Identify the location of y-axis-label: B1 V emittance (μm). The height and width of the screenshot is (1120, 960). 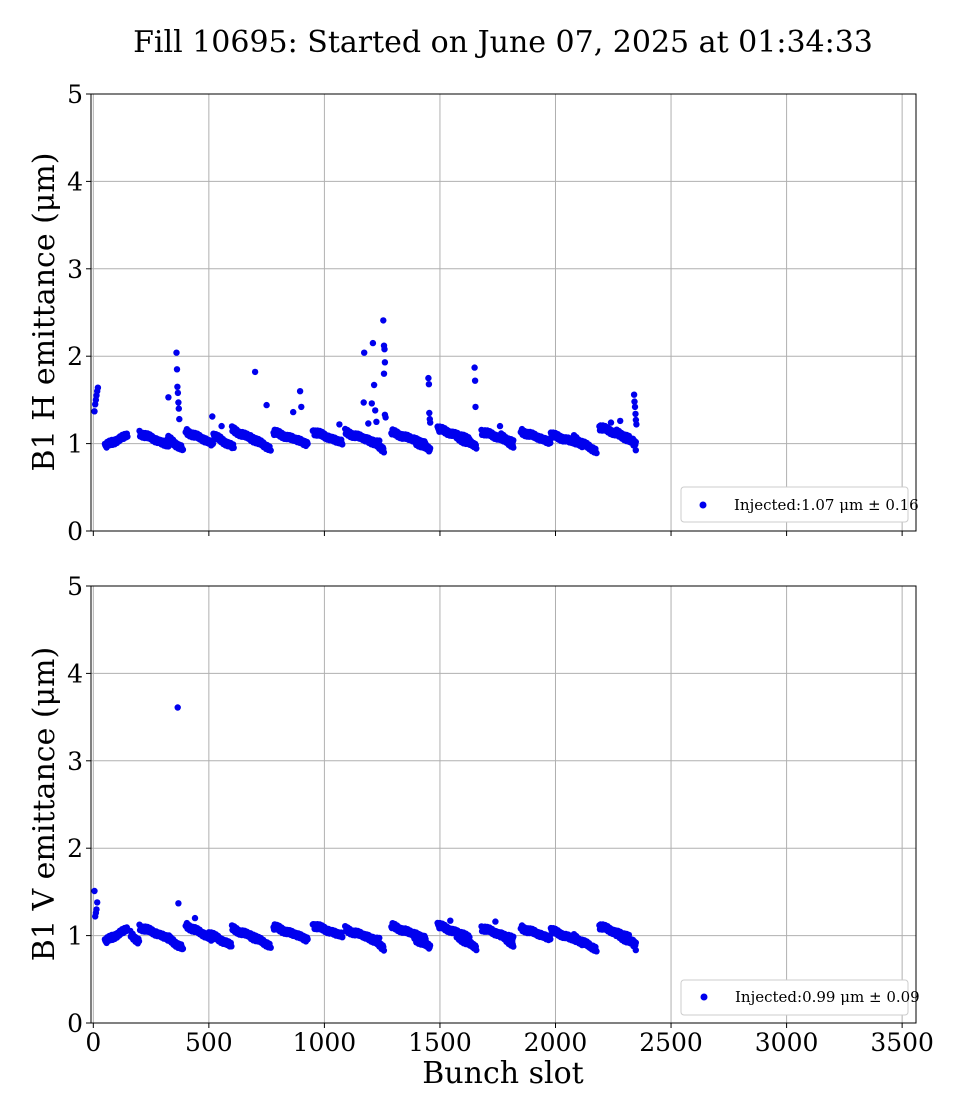
(44, 804).